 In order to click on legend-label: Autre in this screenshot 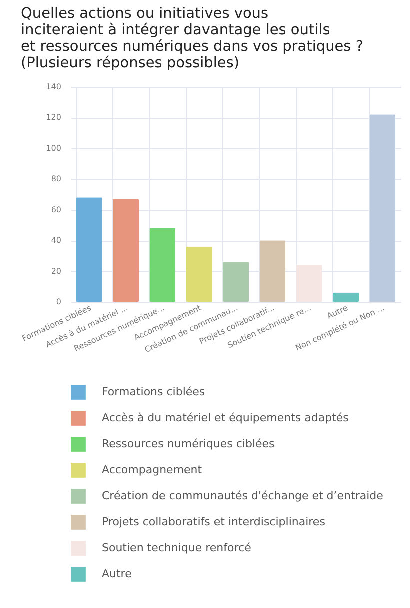, I will do `click(117, 574)`.